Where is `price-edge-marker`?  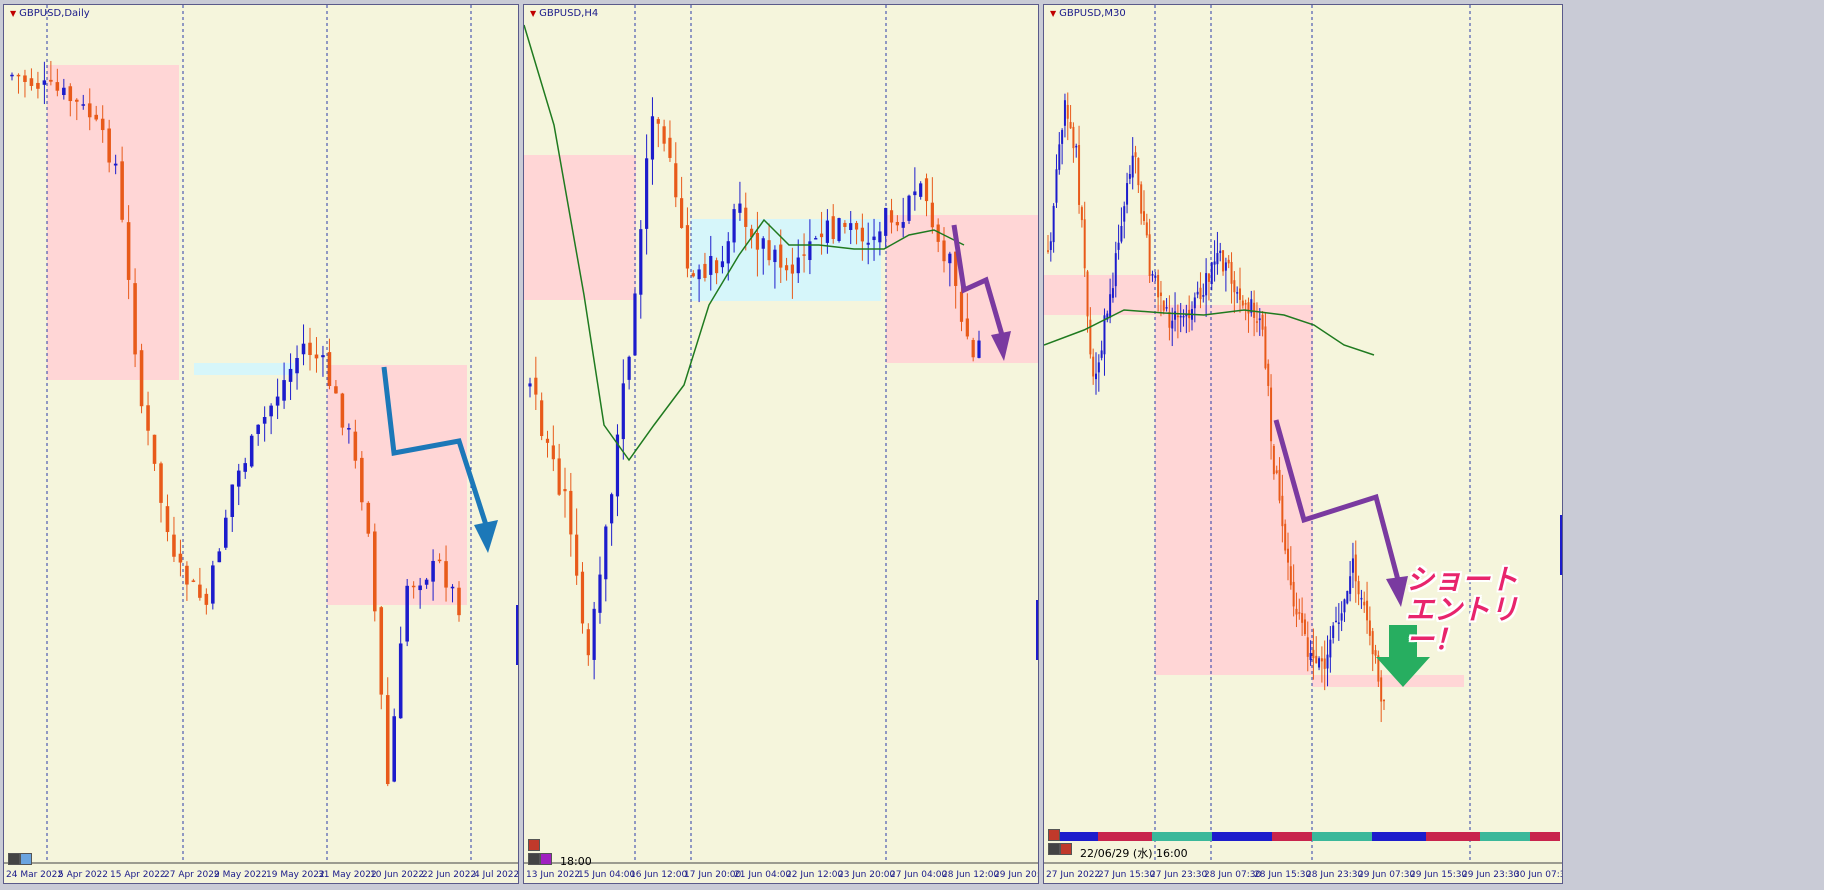 price-edge-marker is located at coordinates (1561, 545).